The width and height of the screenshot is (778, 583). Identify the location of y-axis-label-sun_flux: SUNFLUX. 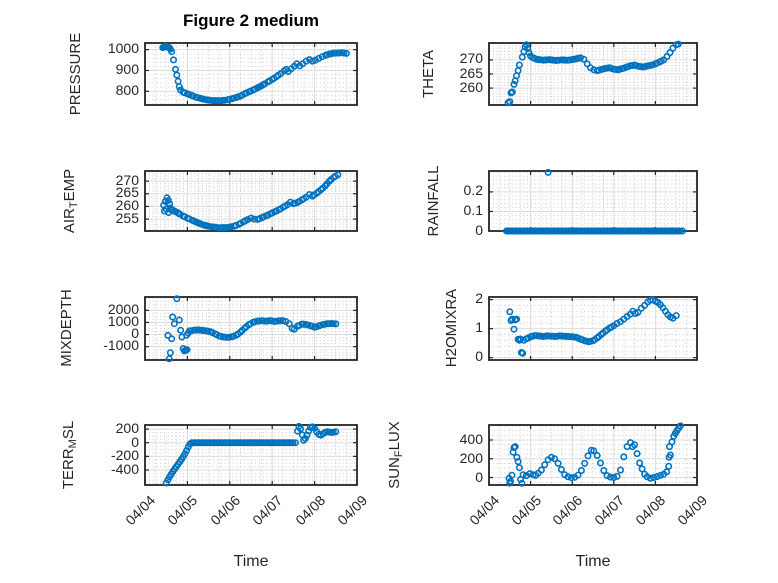
(395, 455).